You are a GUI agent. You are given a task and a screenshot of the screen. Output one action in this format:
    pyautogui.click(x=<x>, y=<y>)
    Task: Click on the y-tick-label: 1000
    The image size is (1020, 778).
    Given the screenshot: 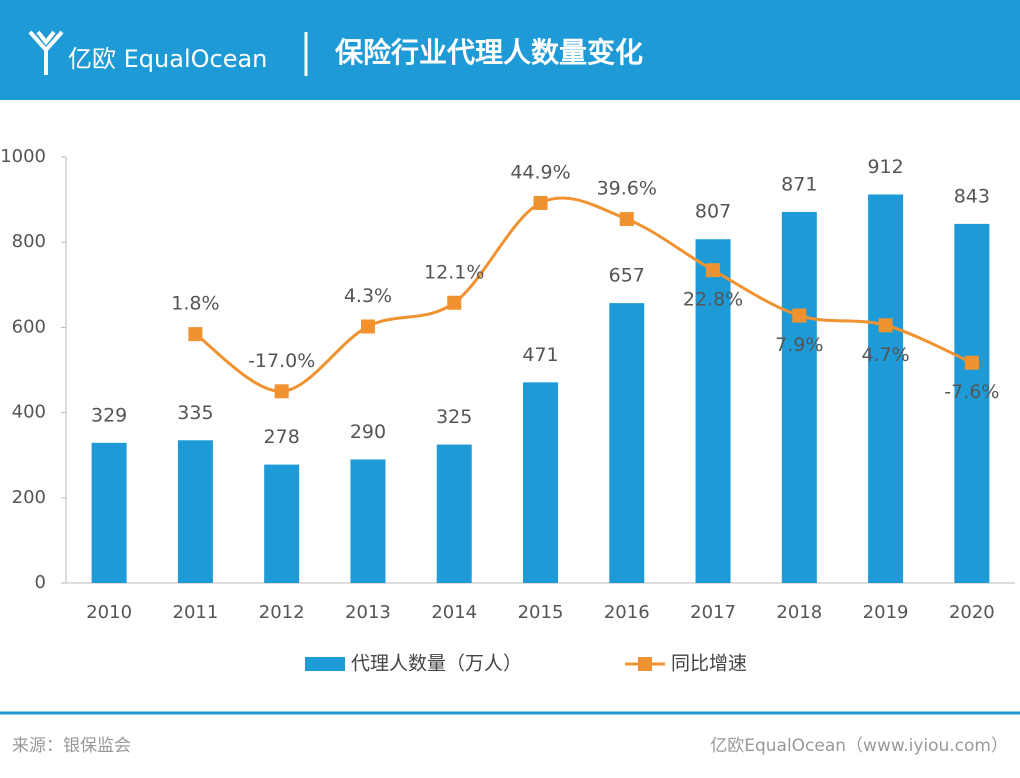 What is the action you would take?
    pyautogui.click(x=23, y=156)
    